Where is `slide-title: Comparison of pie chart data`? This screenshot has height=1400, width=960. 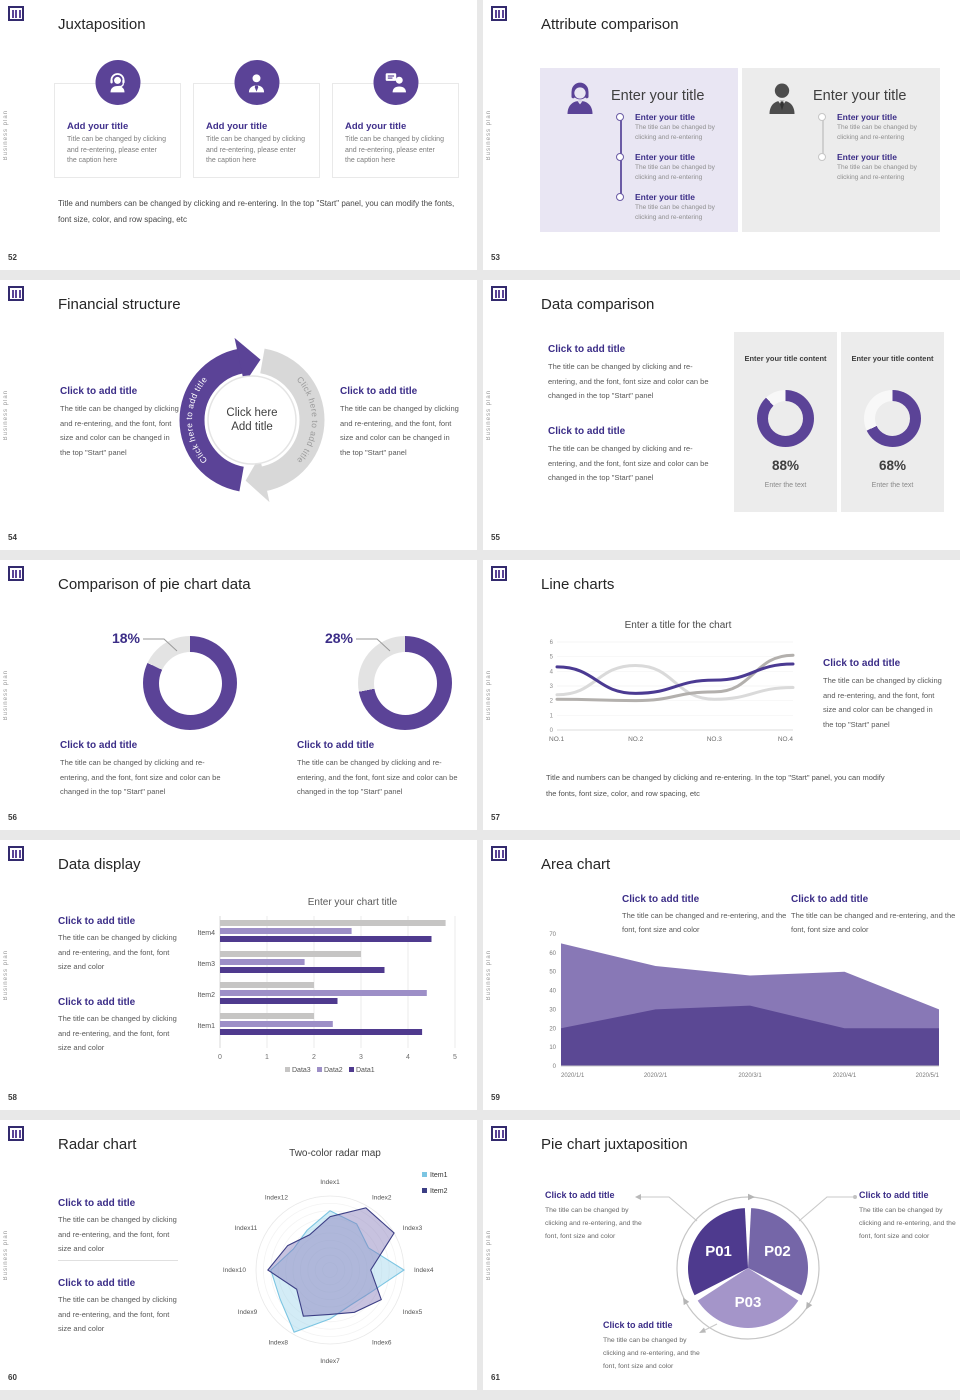
slide-title: Comparison of pie chart data is located at coordinates (154, 584).